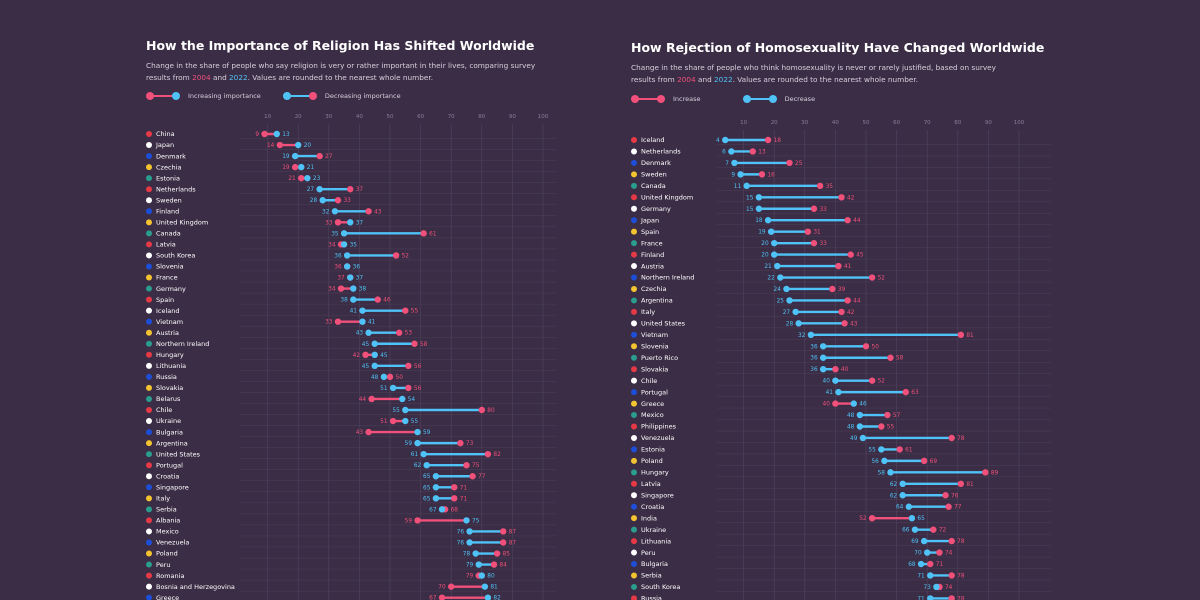 The image size is (1200, 600). I want to click on country-label: China, so click(165, 134).